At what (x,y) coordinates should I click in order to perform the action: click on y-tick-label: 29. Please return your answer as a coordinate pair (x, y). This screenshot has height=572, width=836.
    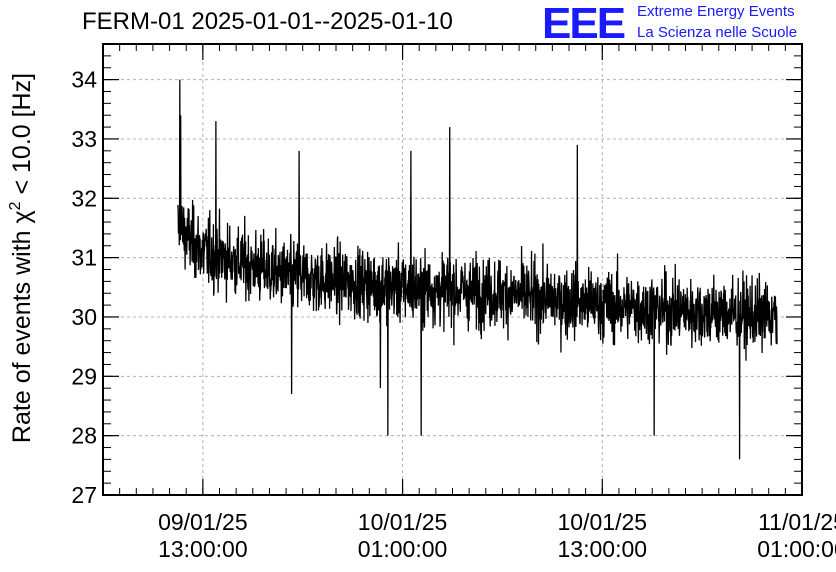
    Looking at the image, I should click on (84, 376).